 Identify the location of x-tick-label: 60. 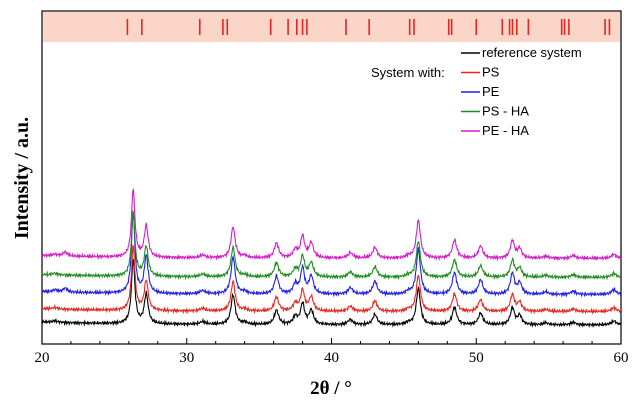
(621, 358).